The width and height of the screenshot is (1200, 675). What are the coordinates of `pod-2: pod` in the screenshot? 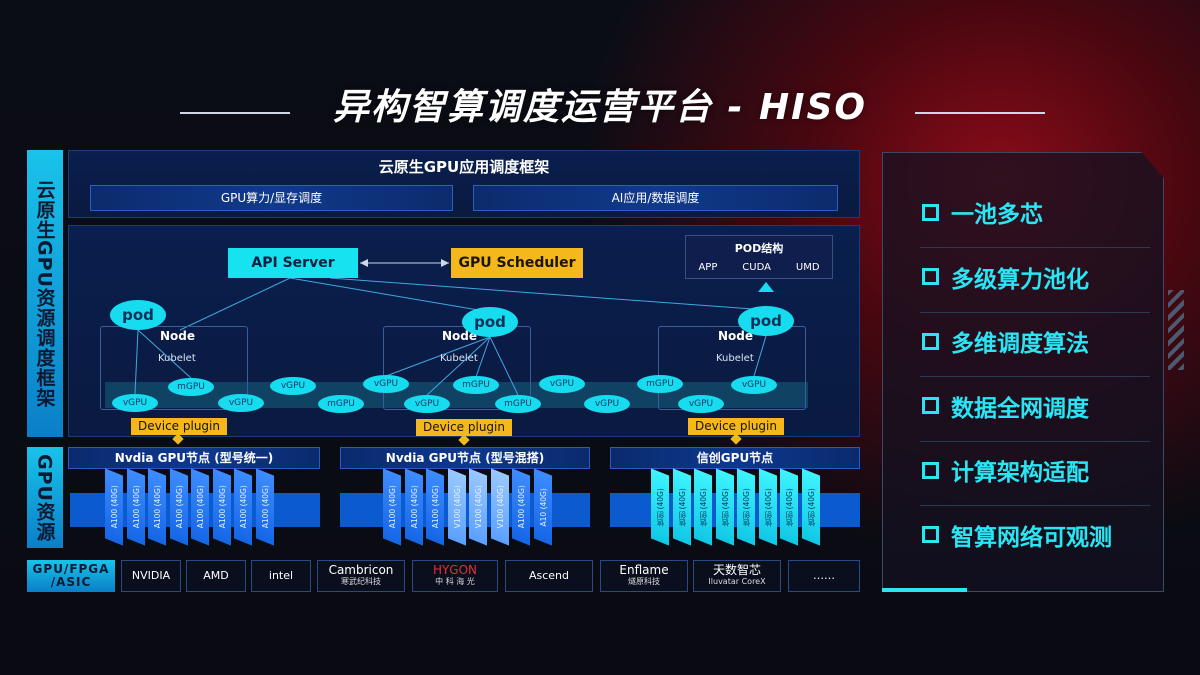 It's located at (490, 322).